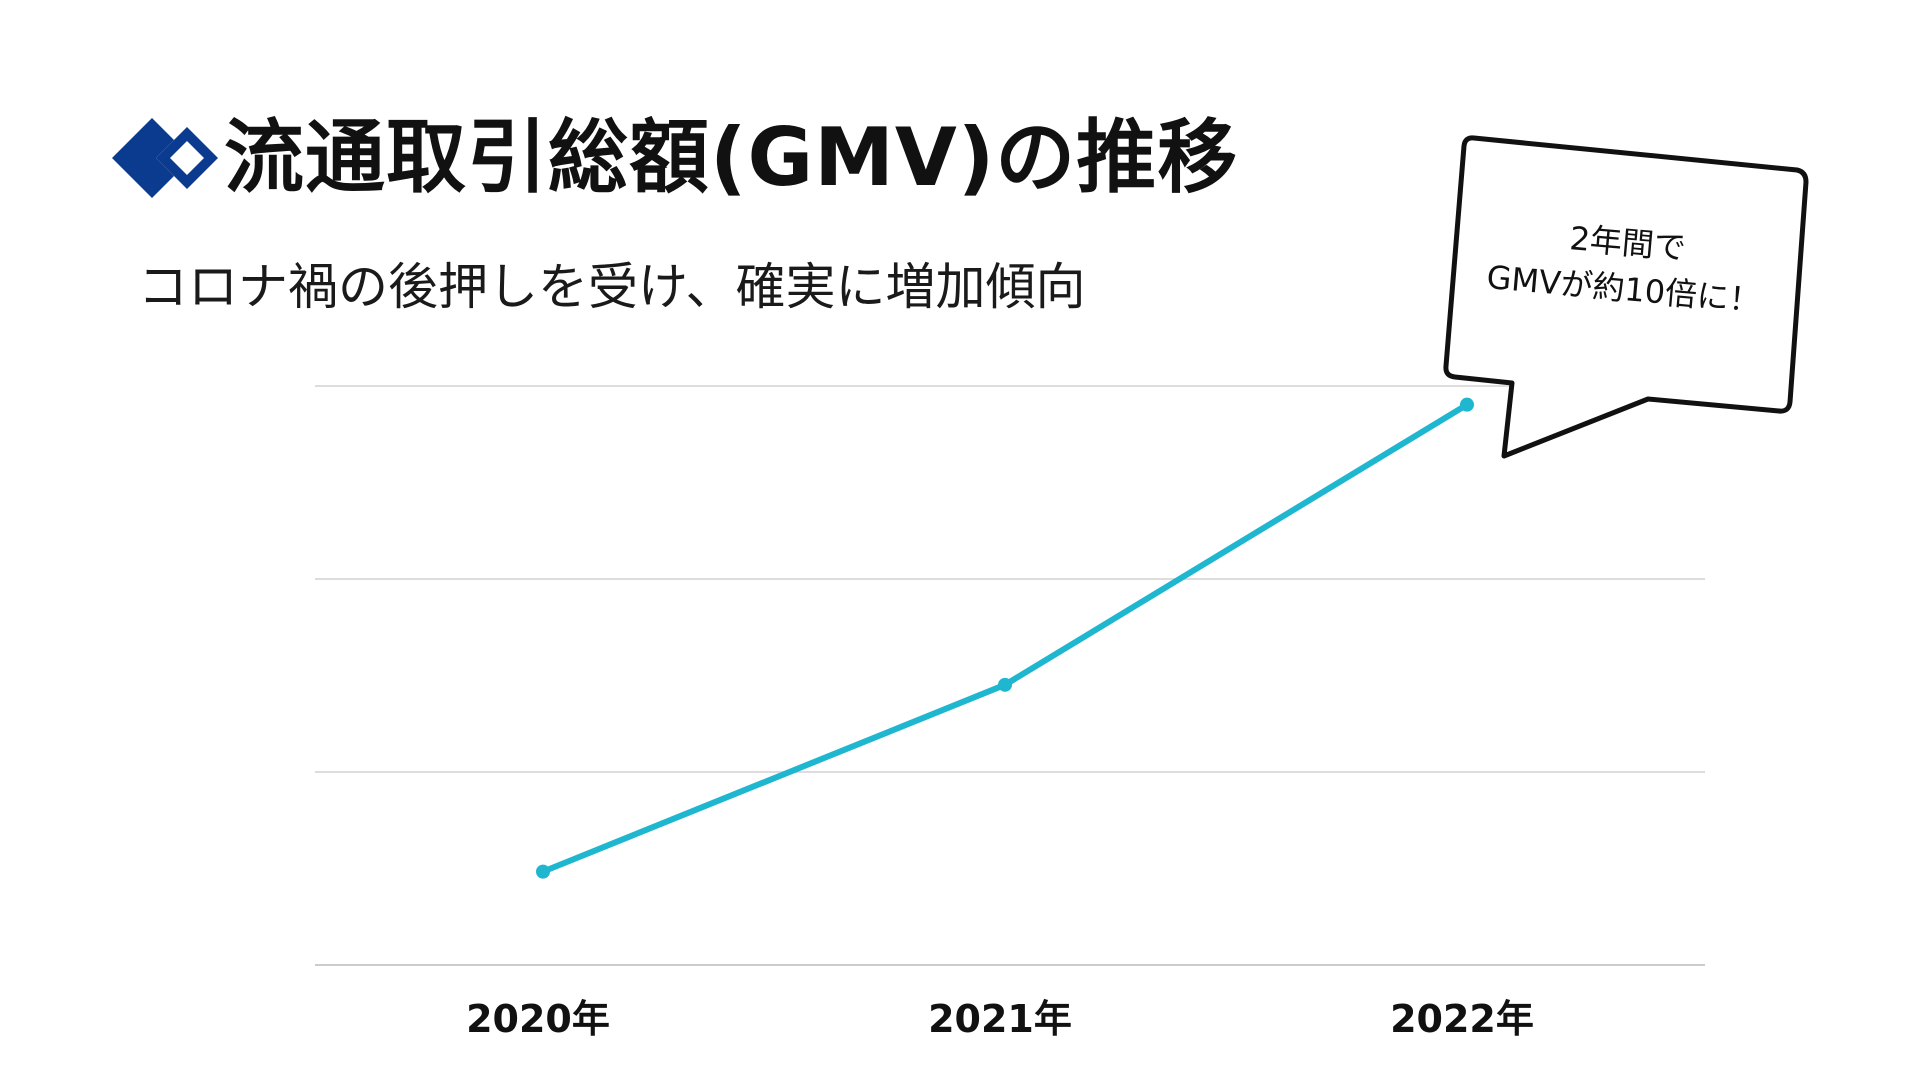 The width and height of the screenshot is (1920, 1080). What do you see at coordinates (612, 287) in the screenshot?
I see `page-subtitle: コロナ禍の後押しを受け、確実に増加傾向` at bounding box center [612, 287].